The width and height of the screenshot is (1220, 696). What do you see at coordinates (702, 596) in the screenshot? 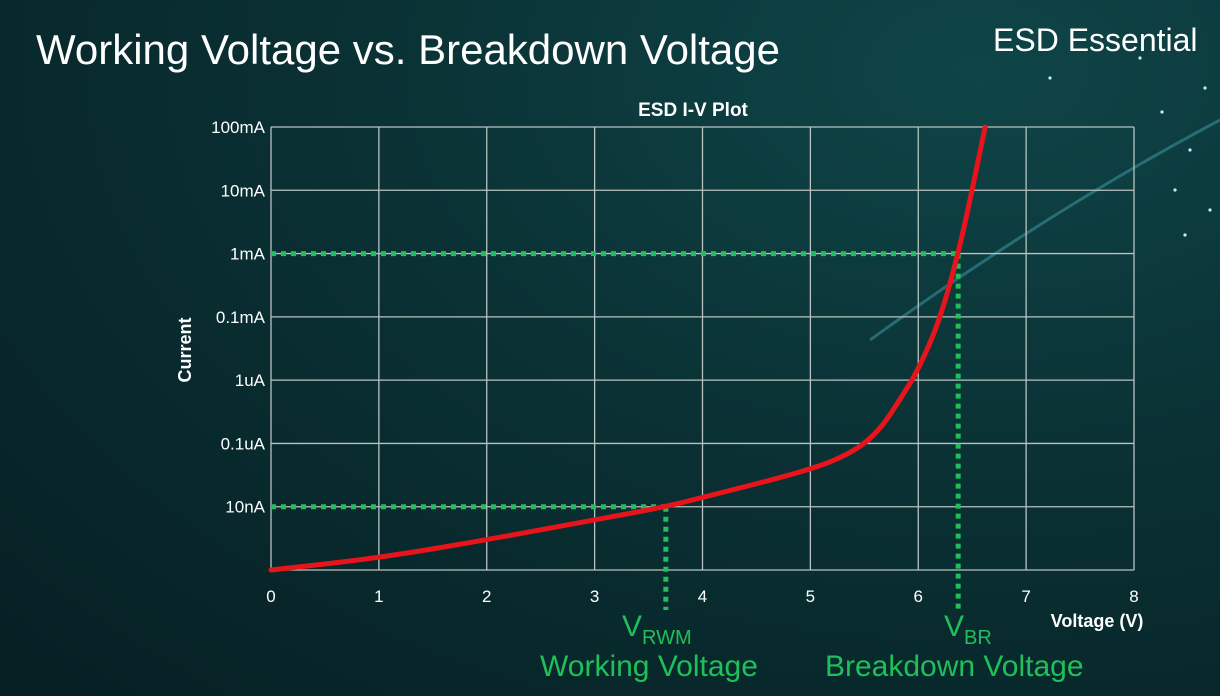
I see `x-tick-label: 4` at bounding box center [702, 596].